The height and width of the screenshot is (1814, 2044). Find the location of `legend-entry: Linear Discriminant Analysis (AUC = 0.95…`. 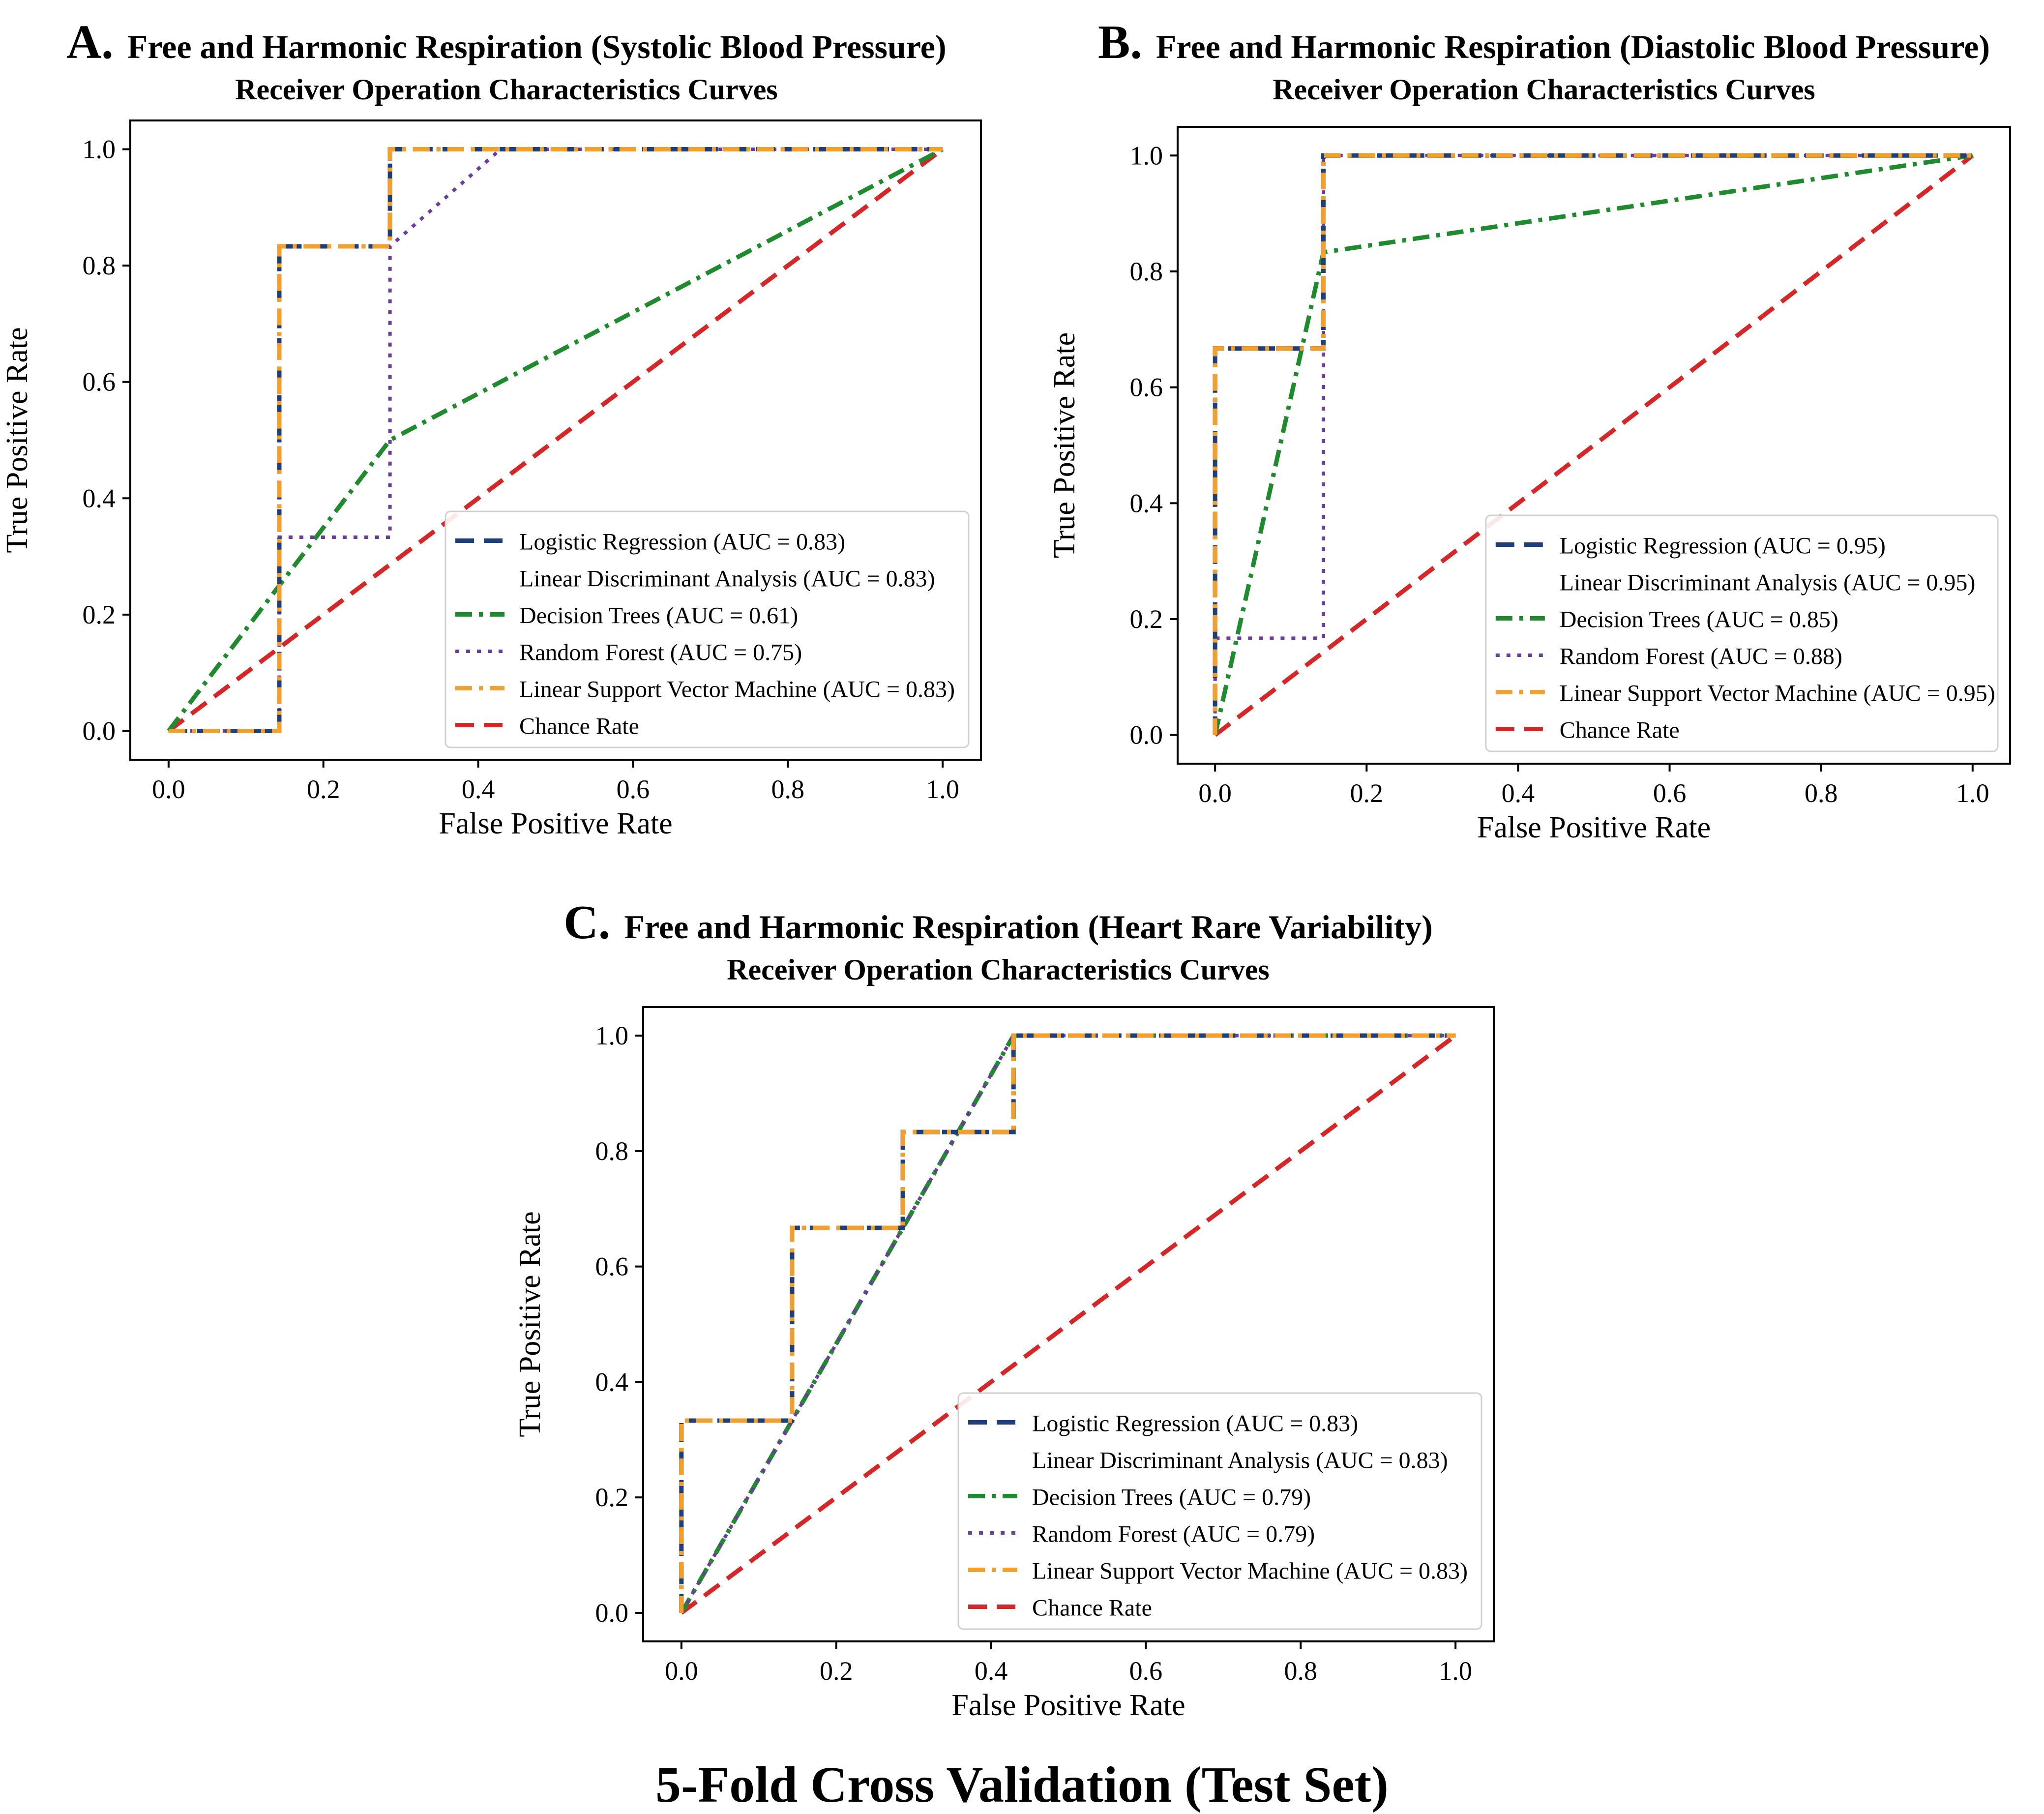

legend-entry: Linear Discriminant Analysis (AUC = 0.95… is located at coordinates (1768, 583).